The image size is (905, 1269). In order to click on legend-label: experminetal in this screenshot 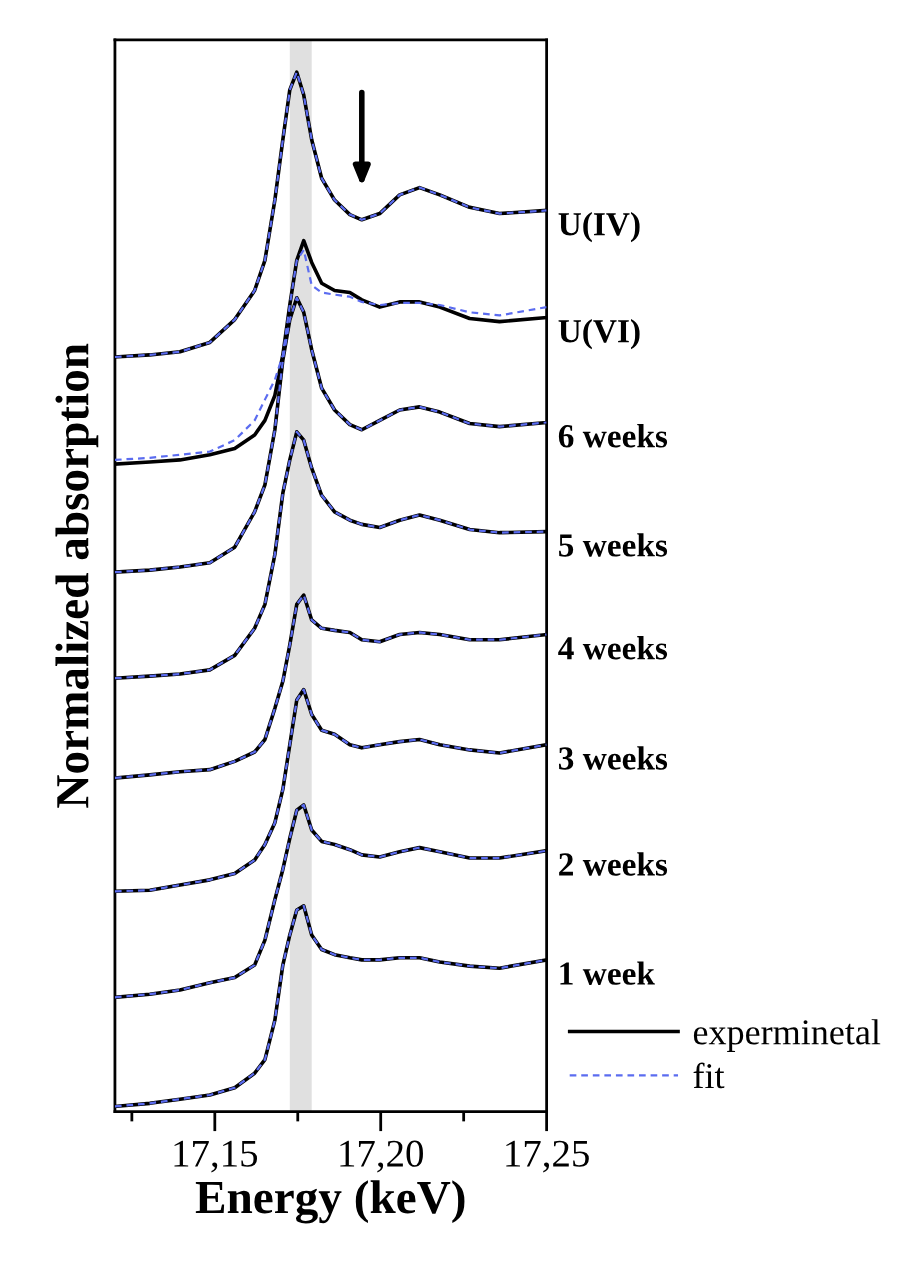, I will do `click(787, 1035)`.